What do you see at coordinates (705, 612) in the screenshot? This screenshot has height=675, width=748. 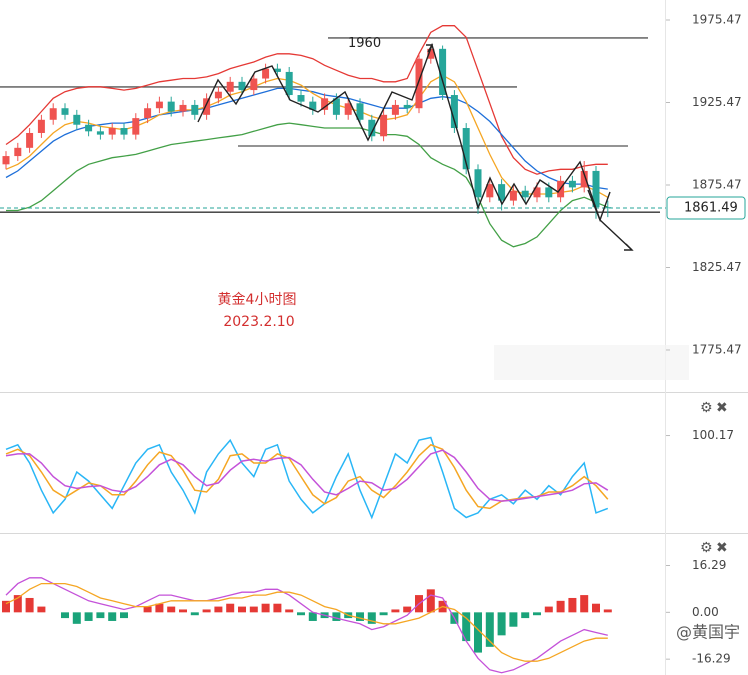 I see `y-tick-label: 0.00` at bounding box center [705, 612].